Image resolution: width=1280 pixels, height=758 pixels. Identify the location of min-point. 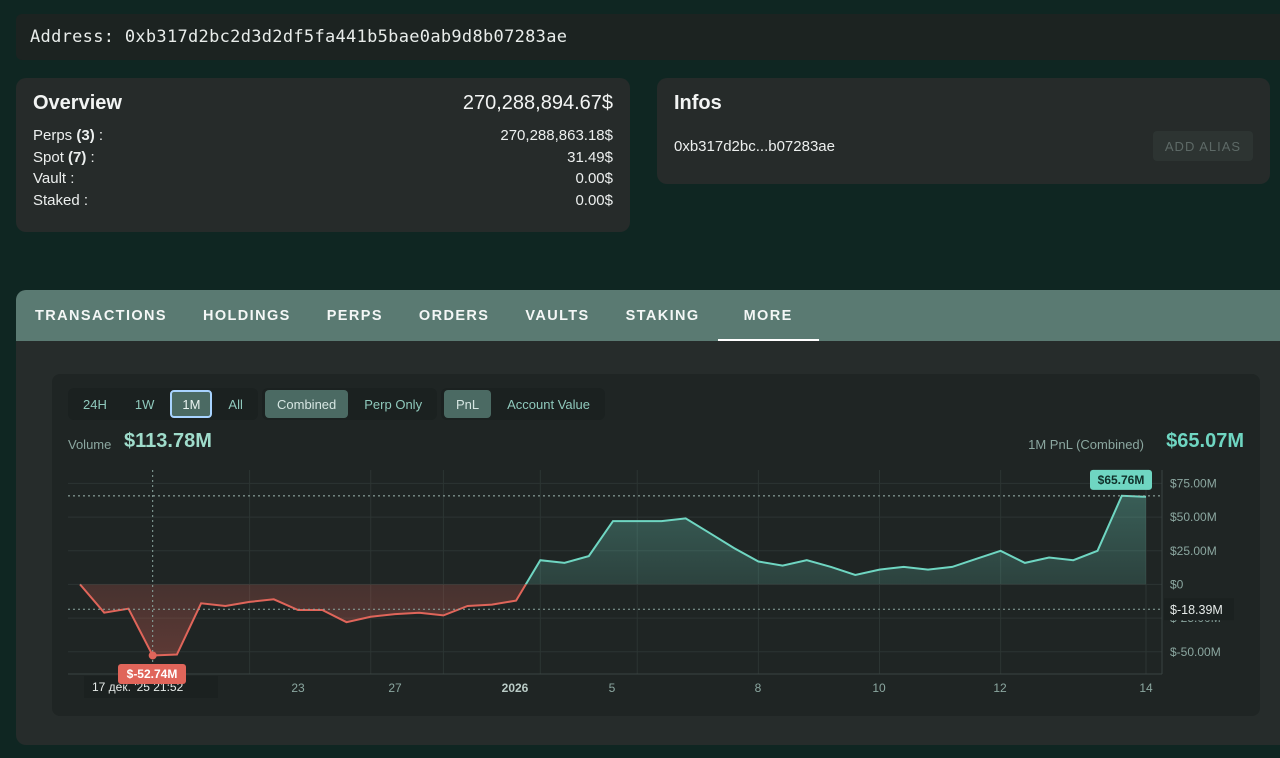
(152, 655).